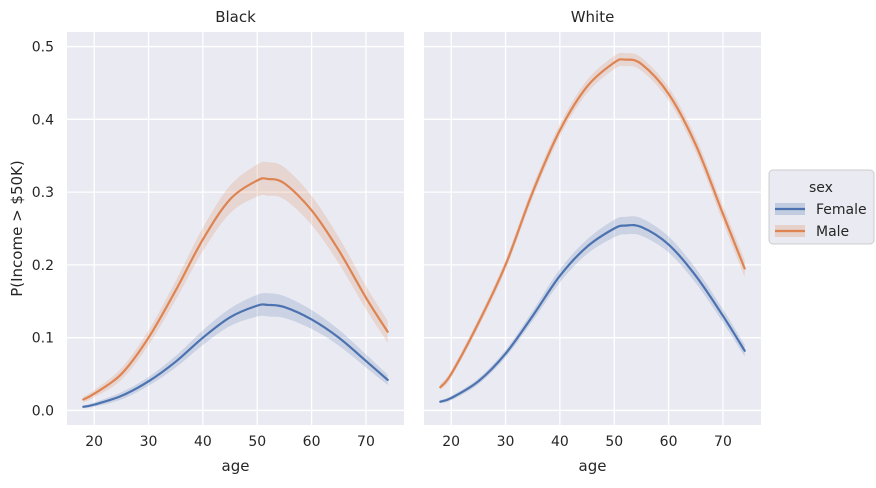 This screenshot has height=488, width=876. What do you see at coordinates (43, 339) in the screenshot?
I see `y-tick-label: 0.1` at bounding box center [43, 339].